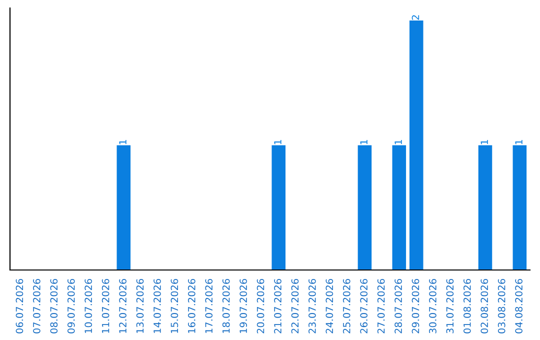  Describe the element at coordinates (450, 306) in the screenshot. I see `x-tick-label: 31.07.2026` at that location.